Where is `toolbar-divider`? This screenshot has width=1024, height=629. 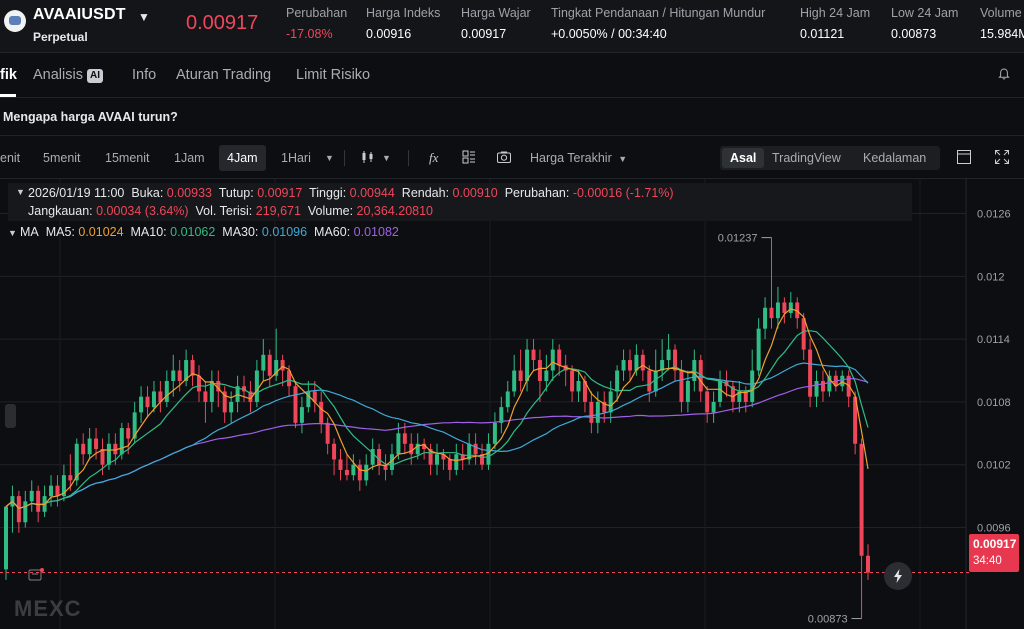
toolbar-divider is located at coordinates (344, 158).